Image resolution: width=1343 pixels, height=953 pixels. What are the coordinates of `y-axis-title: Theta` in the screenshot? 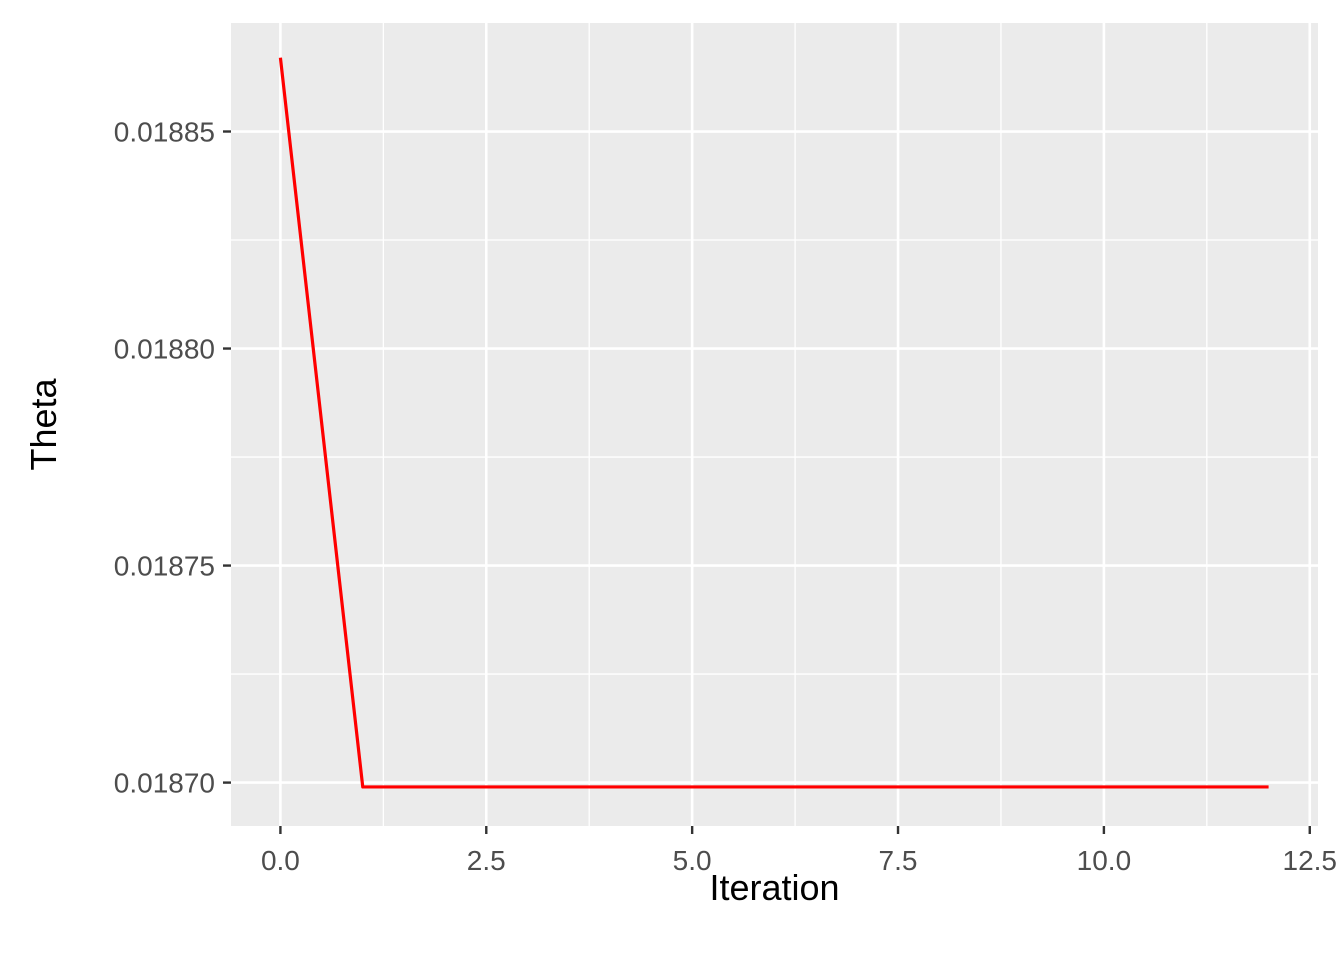 It's located at (43, 423).